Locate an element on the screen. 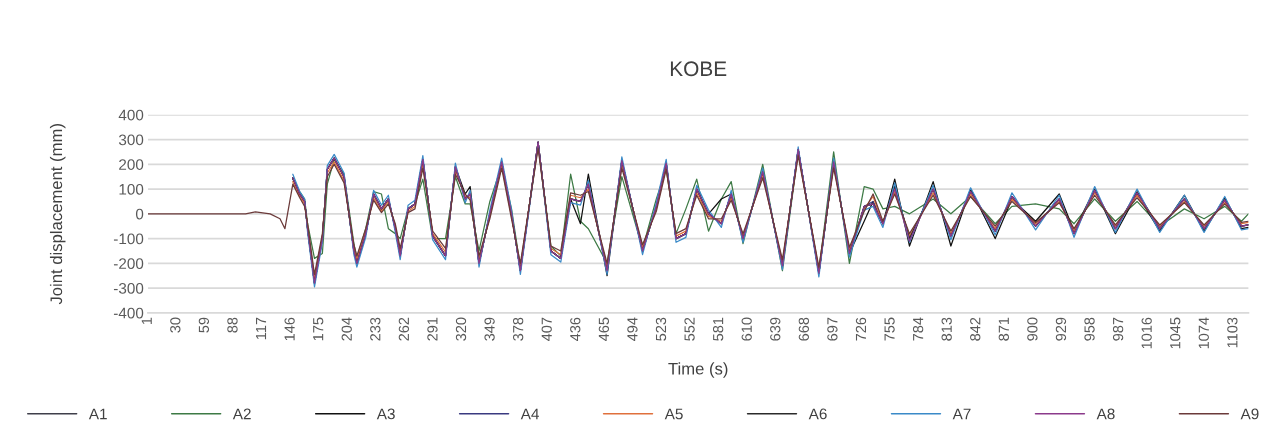  legend-label: A5 is located at coordinates (673, 414).